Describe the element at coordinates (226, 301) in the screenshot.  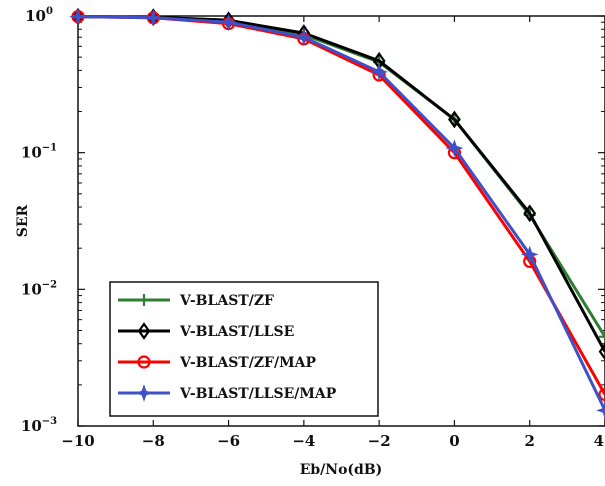
I see `legend-label: V-BLAST/ZF` at that location.